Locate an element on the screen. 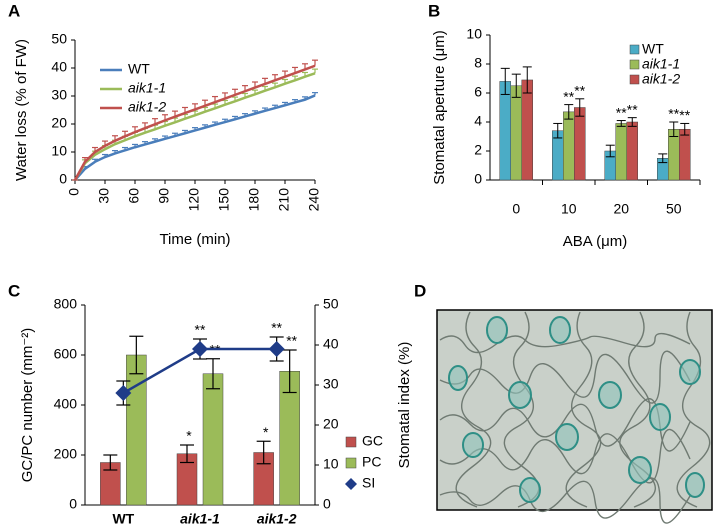 This screenshot has height=529, width=717. y-tick-label: 800 is located at coordinates (66, 304).